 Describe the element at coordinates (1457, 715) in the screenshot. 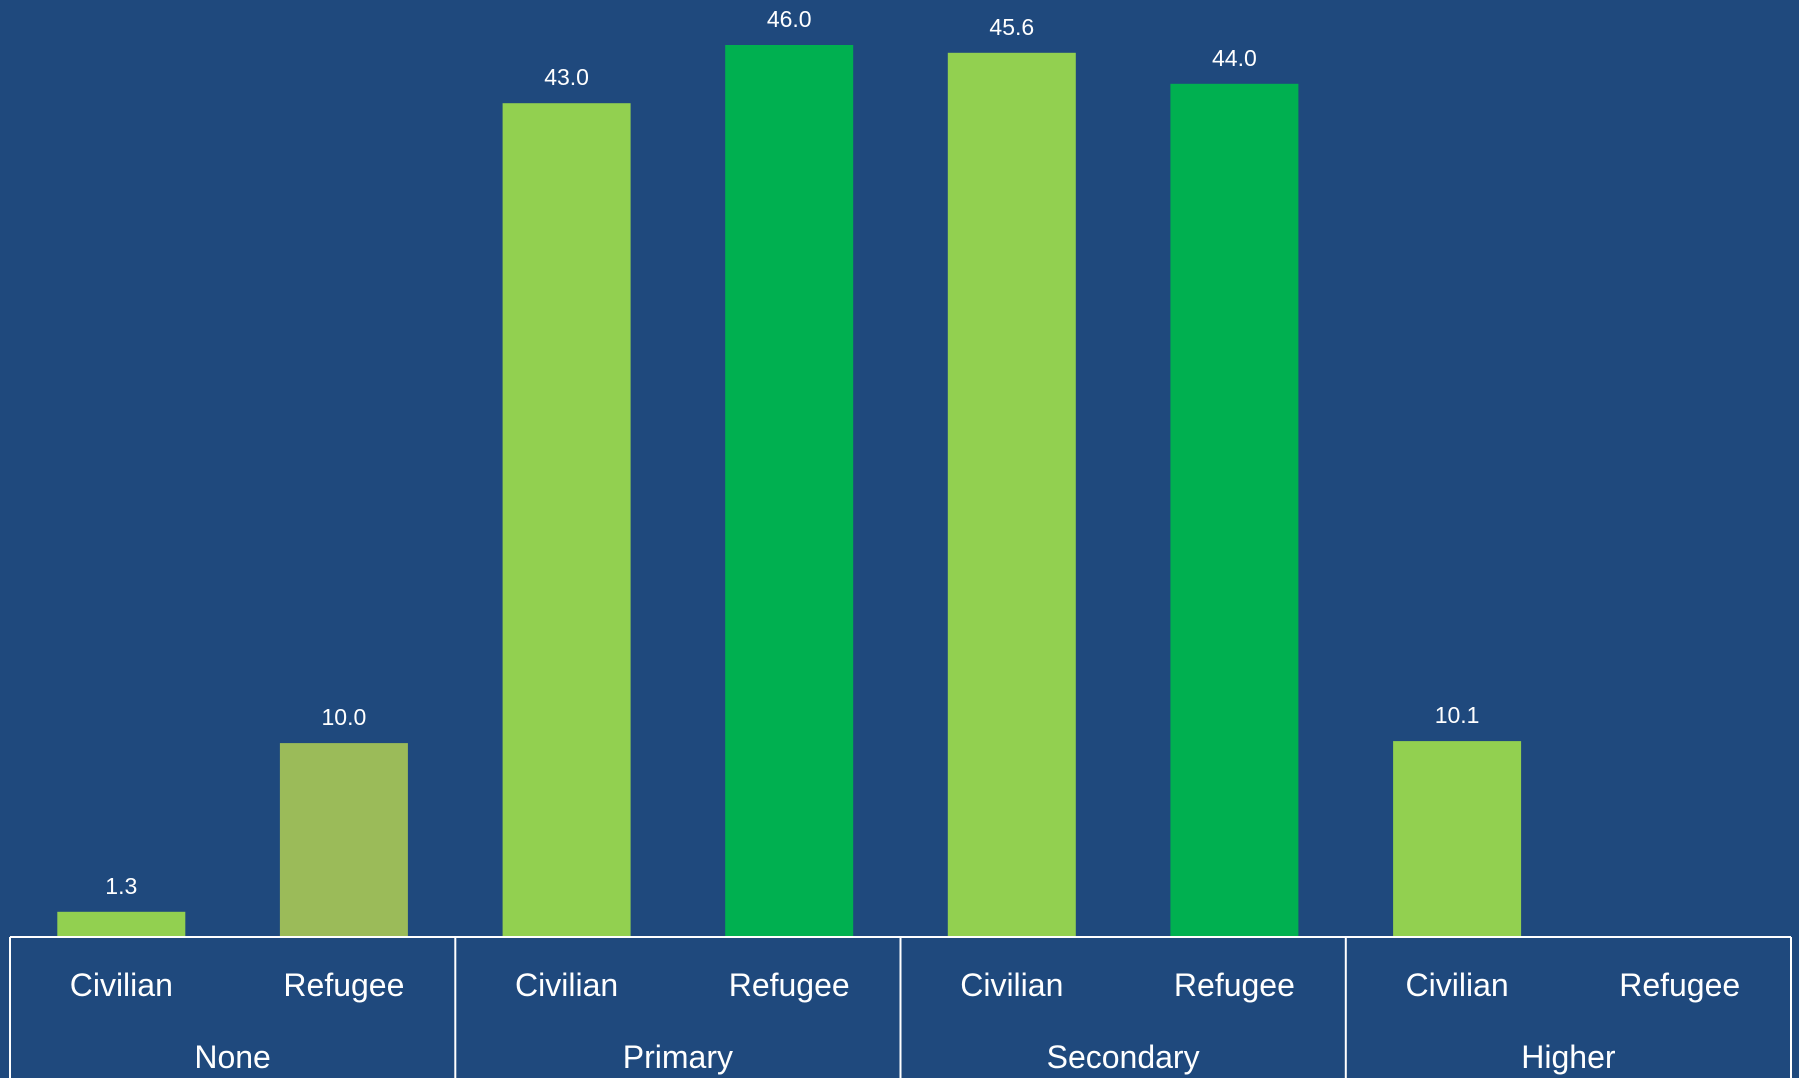

I see `data-label-higher-civilian: 10.1` at that location.